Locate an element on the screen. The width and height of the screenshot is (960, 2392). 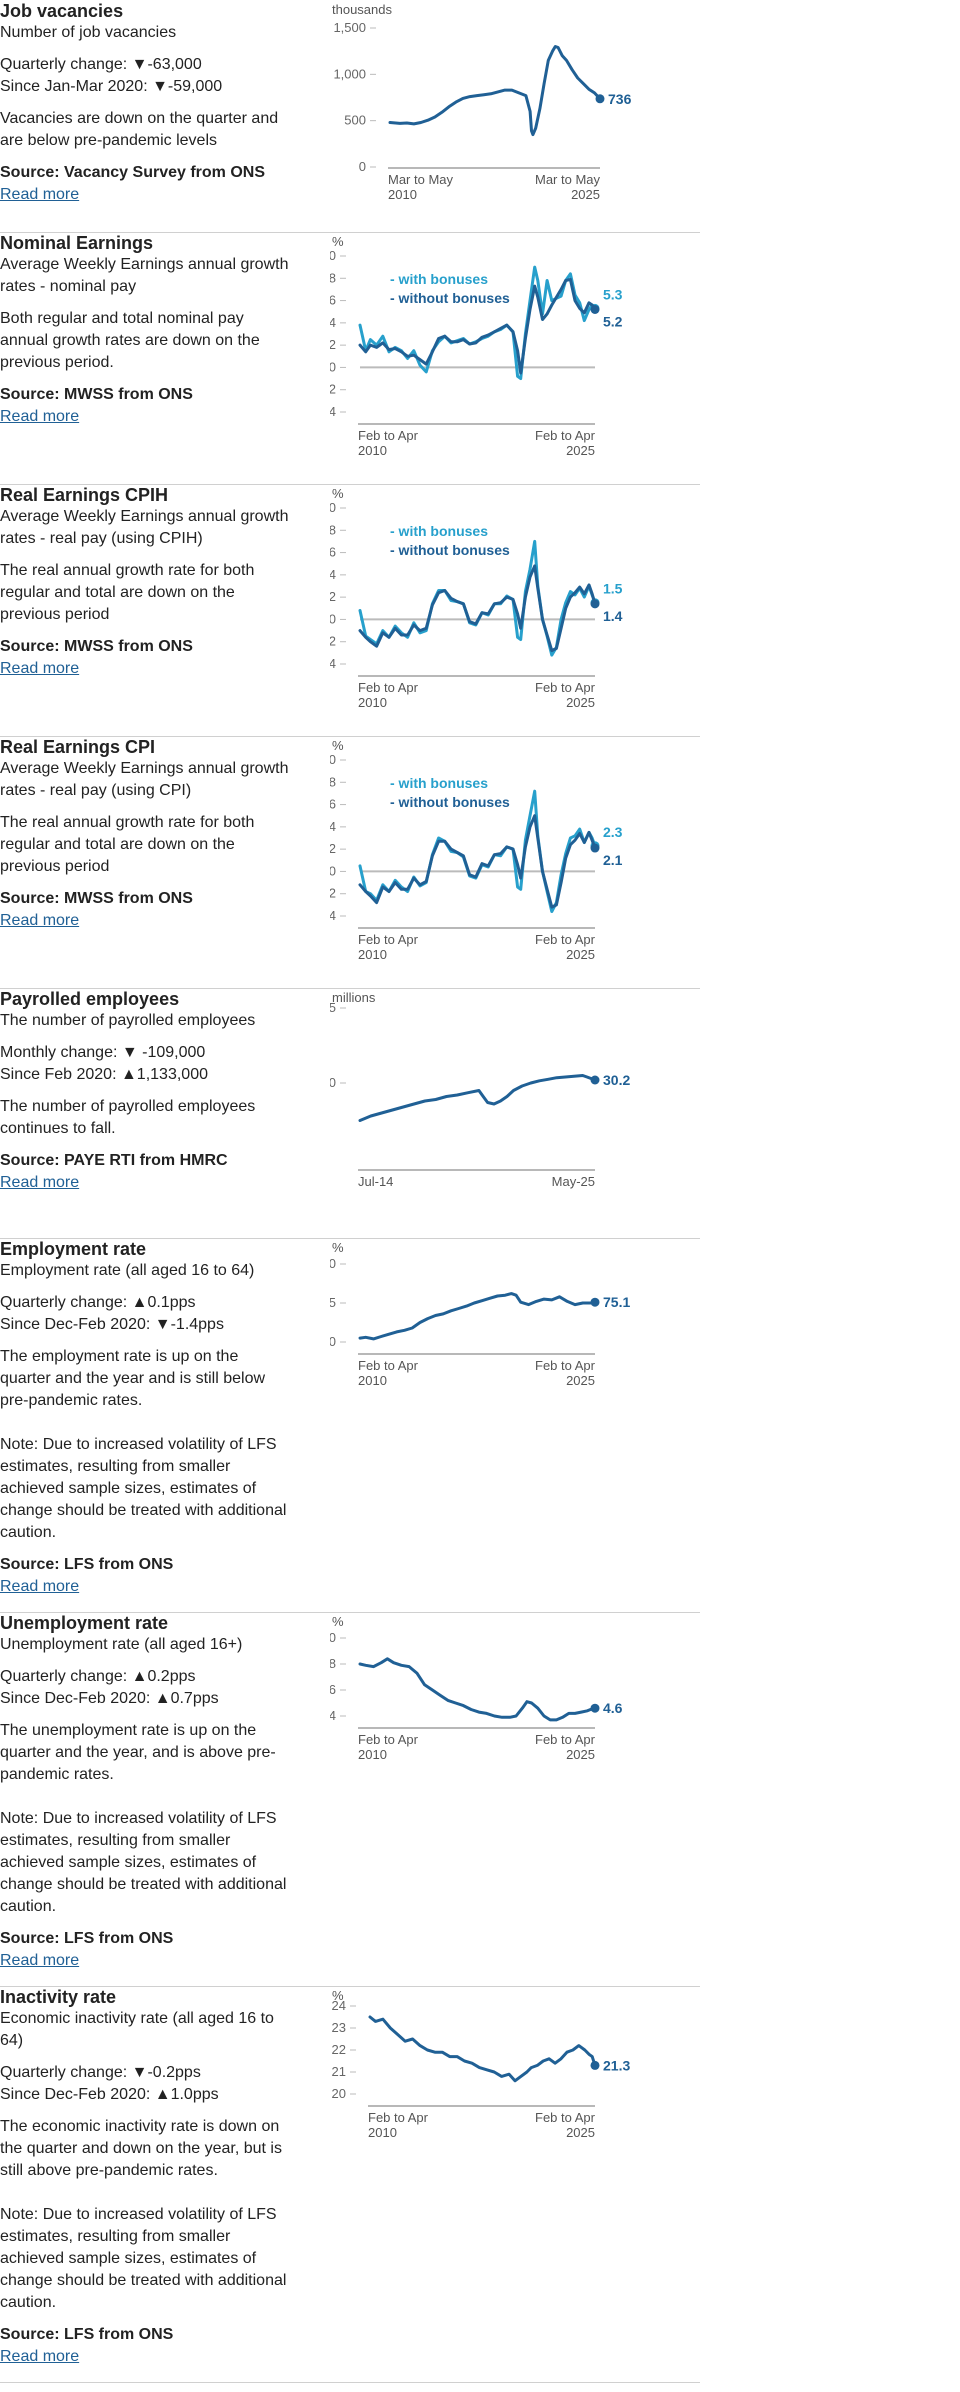
panel-description: quarter and the year, and is above pre- is located at coordinates (138, 1752).